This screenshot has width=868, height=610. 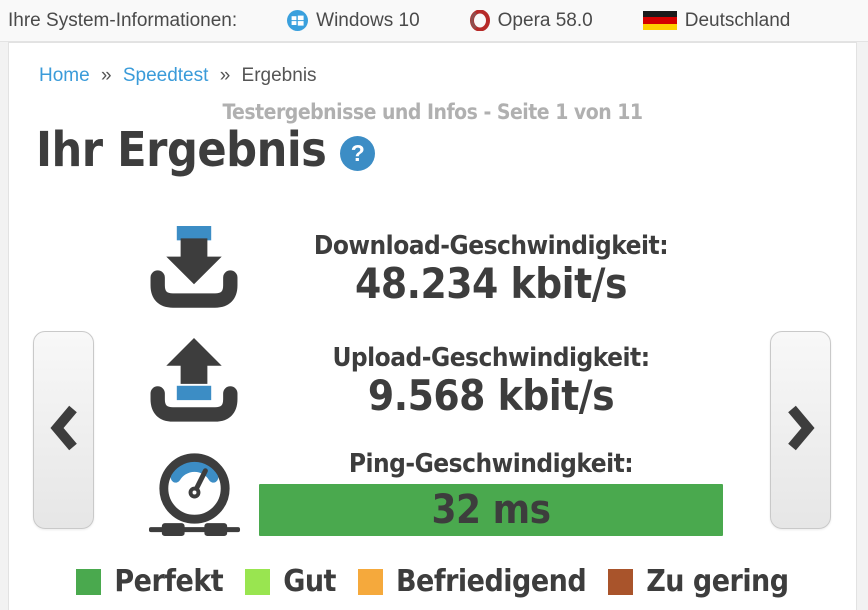 I want to click on download-value: 48.234 kbit/s, so click(x=491, y=284).